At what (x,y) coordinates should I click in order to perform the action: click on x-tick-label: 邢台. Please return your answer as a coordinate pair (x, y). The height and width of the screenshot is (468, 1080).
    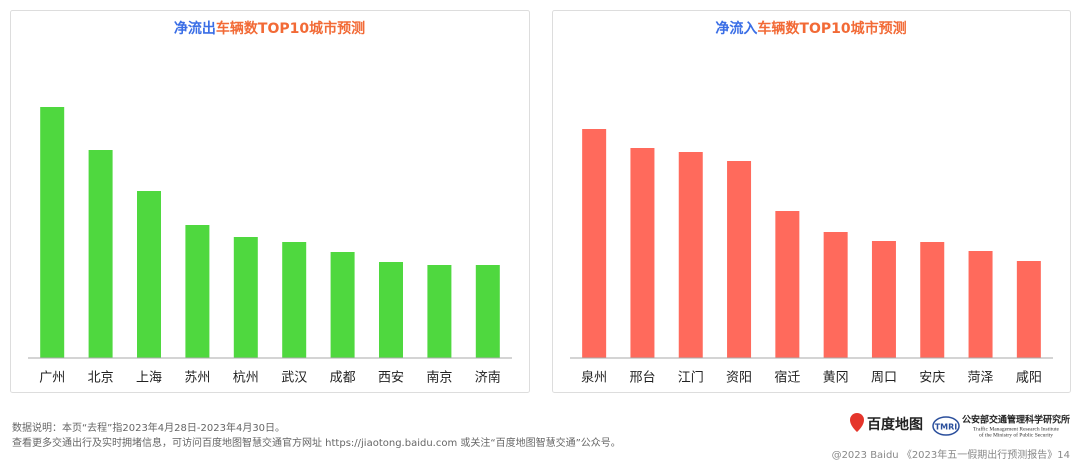
    Looking at the image, I should click on (642, 378).